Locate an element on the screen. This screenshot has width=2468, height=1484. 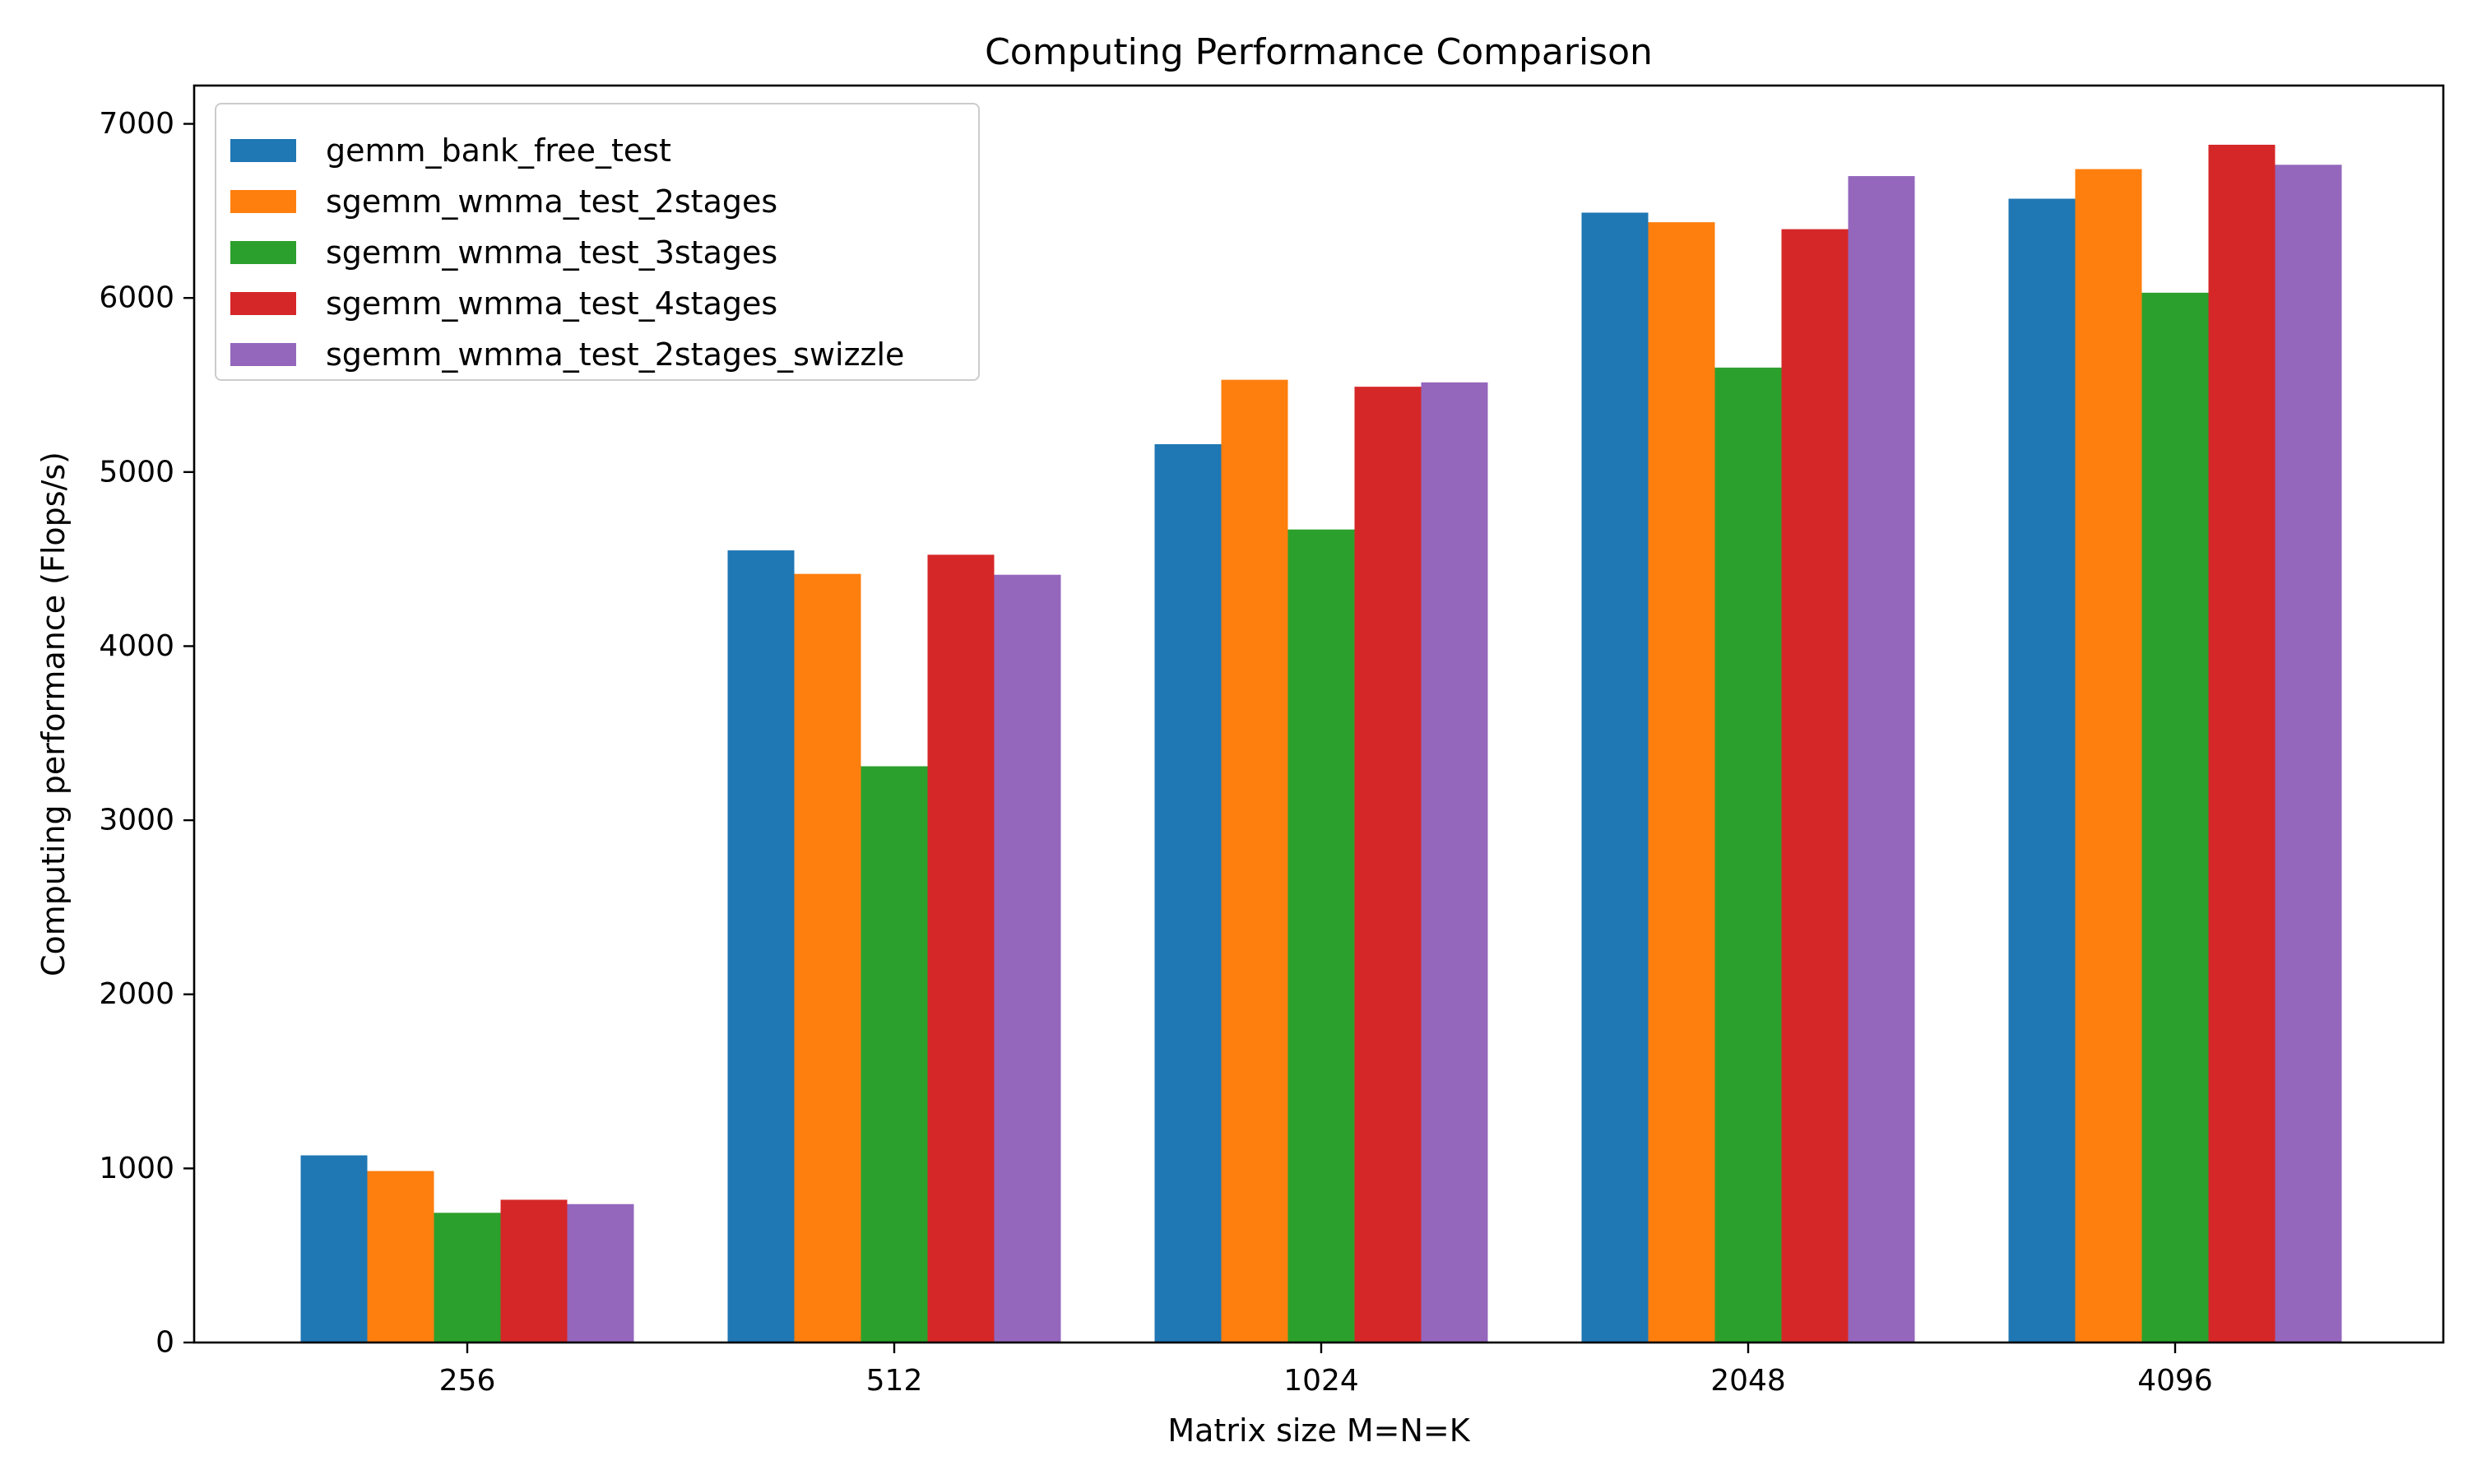
legend-label-5: sgemm_wmma_test_2stages_swizzle is located at coordinates (615, 354).